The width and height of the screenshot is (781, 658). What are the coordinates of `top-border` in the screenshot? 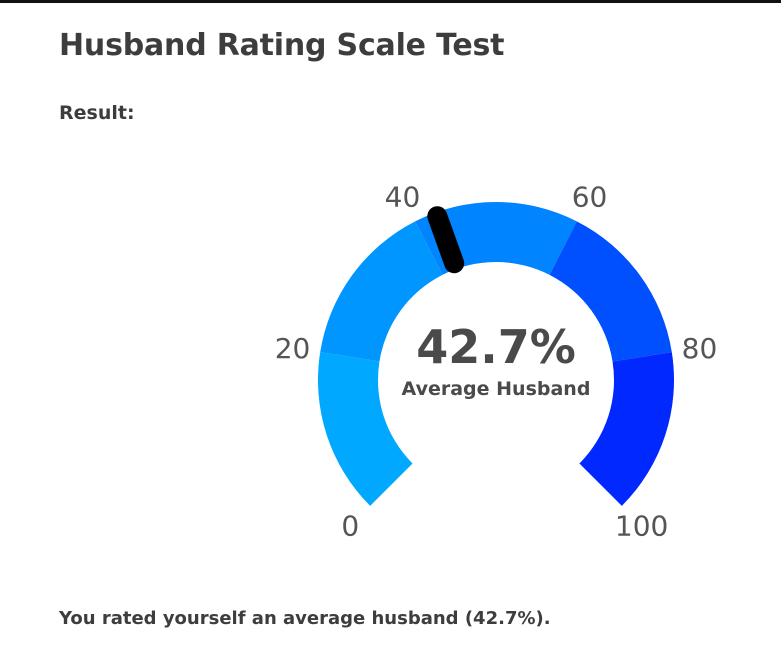 It's located at (390, 1).